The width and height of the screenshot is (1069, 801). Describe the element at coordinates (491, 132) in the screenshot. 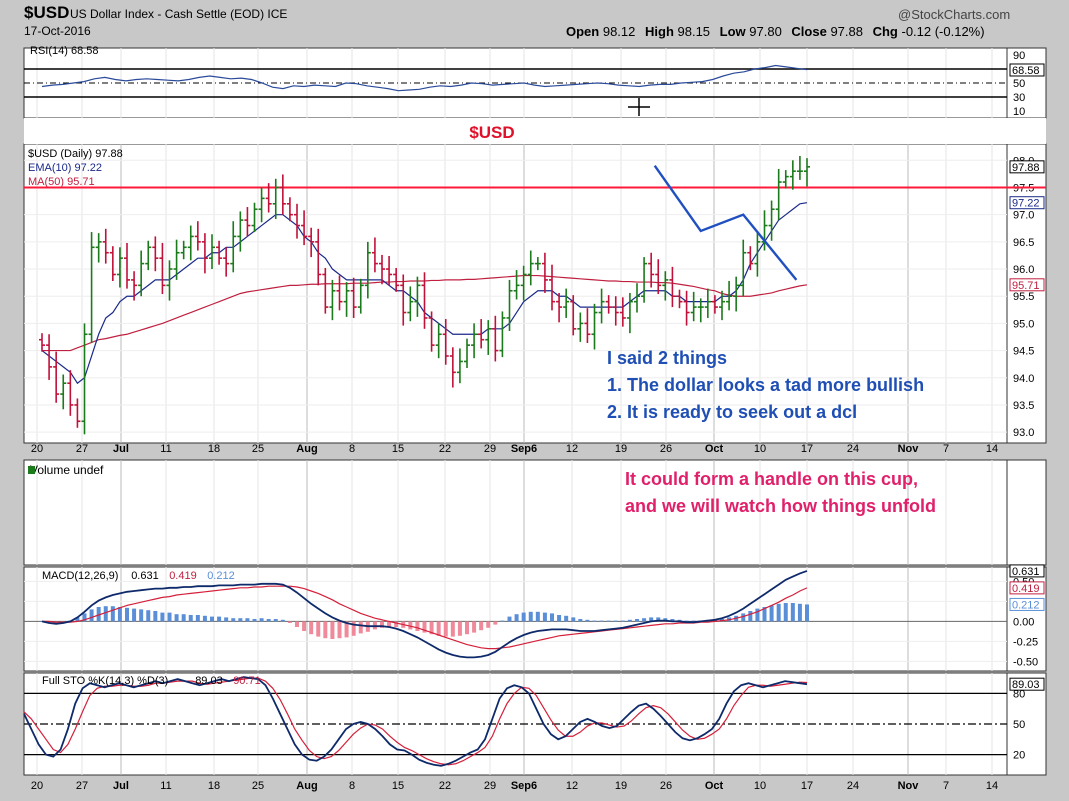

I see `chart-title: $USD` at that location.